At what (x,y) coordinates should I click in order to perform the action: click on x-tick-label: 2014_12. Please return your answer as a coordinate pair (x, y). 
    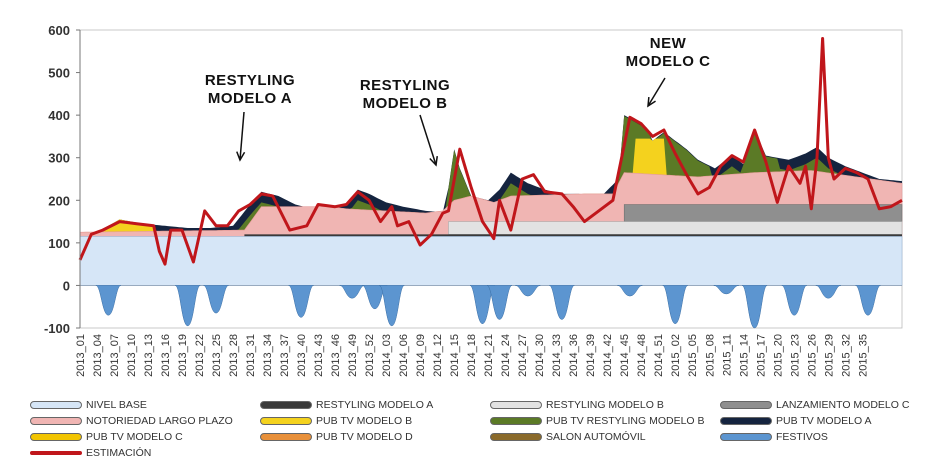
    Looking at the image, I should click on (438, 355).